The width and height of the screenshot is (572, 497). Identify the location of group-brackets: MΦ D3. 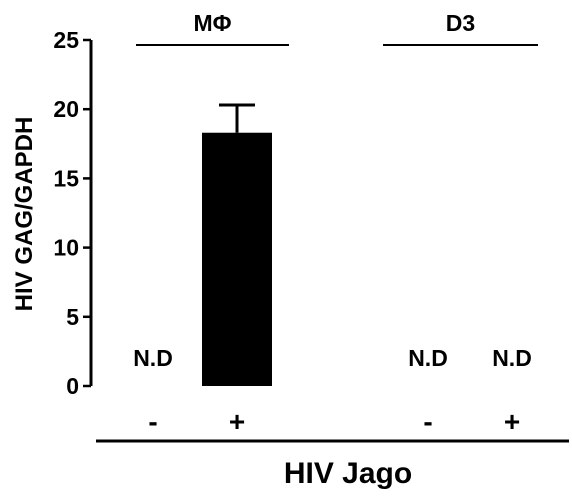
(337, 28).